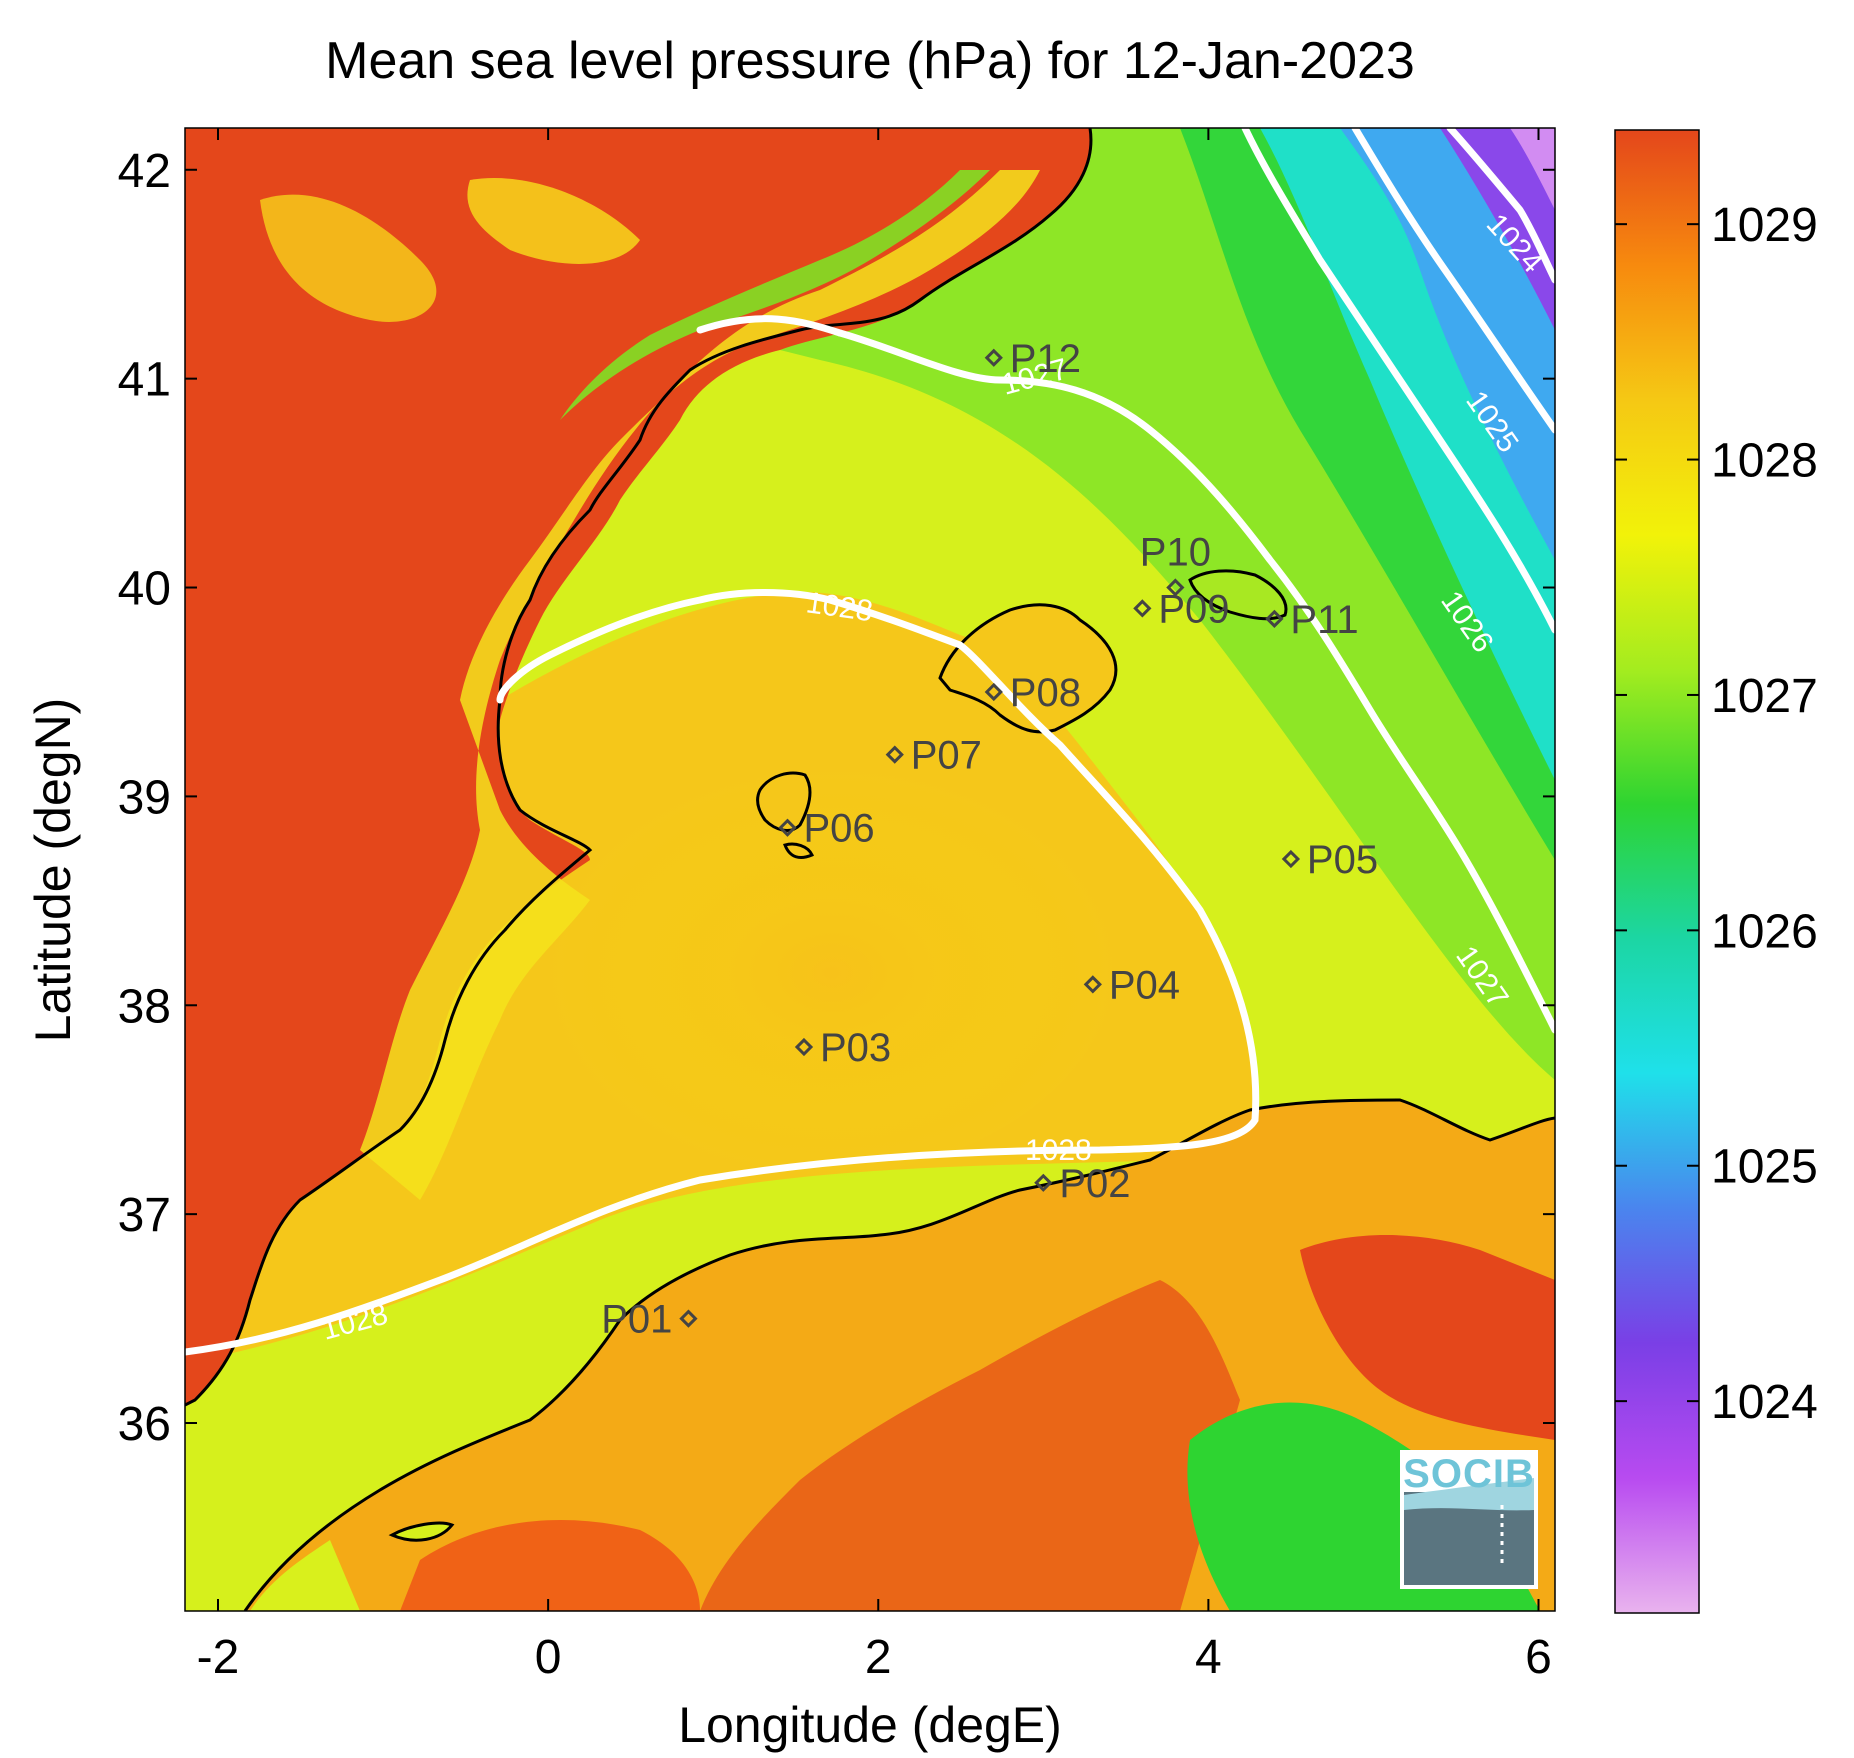 Image resolution: width=1854 pixels, height=1758 pixels. I want to click on y-tick-label: 39, so click(144, 797).